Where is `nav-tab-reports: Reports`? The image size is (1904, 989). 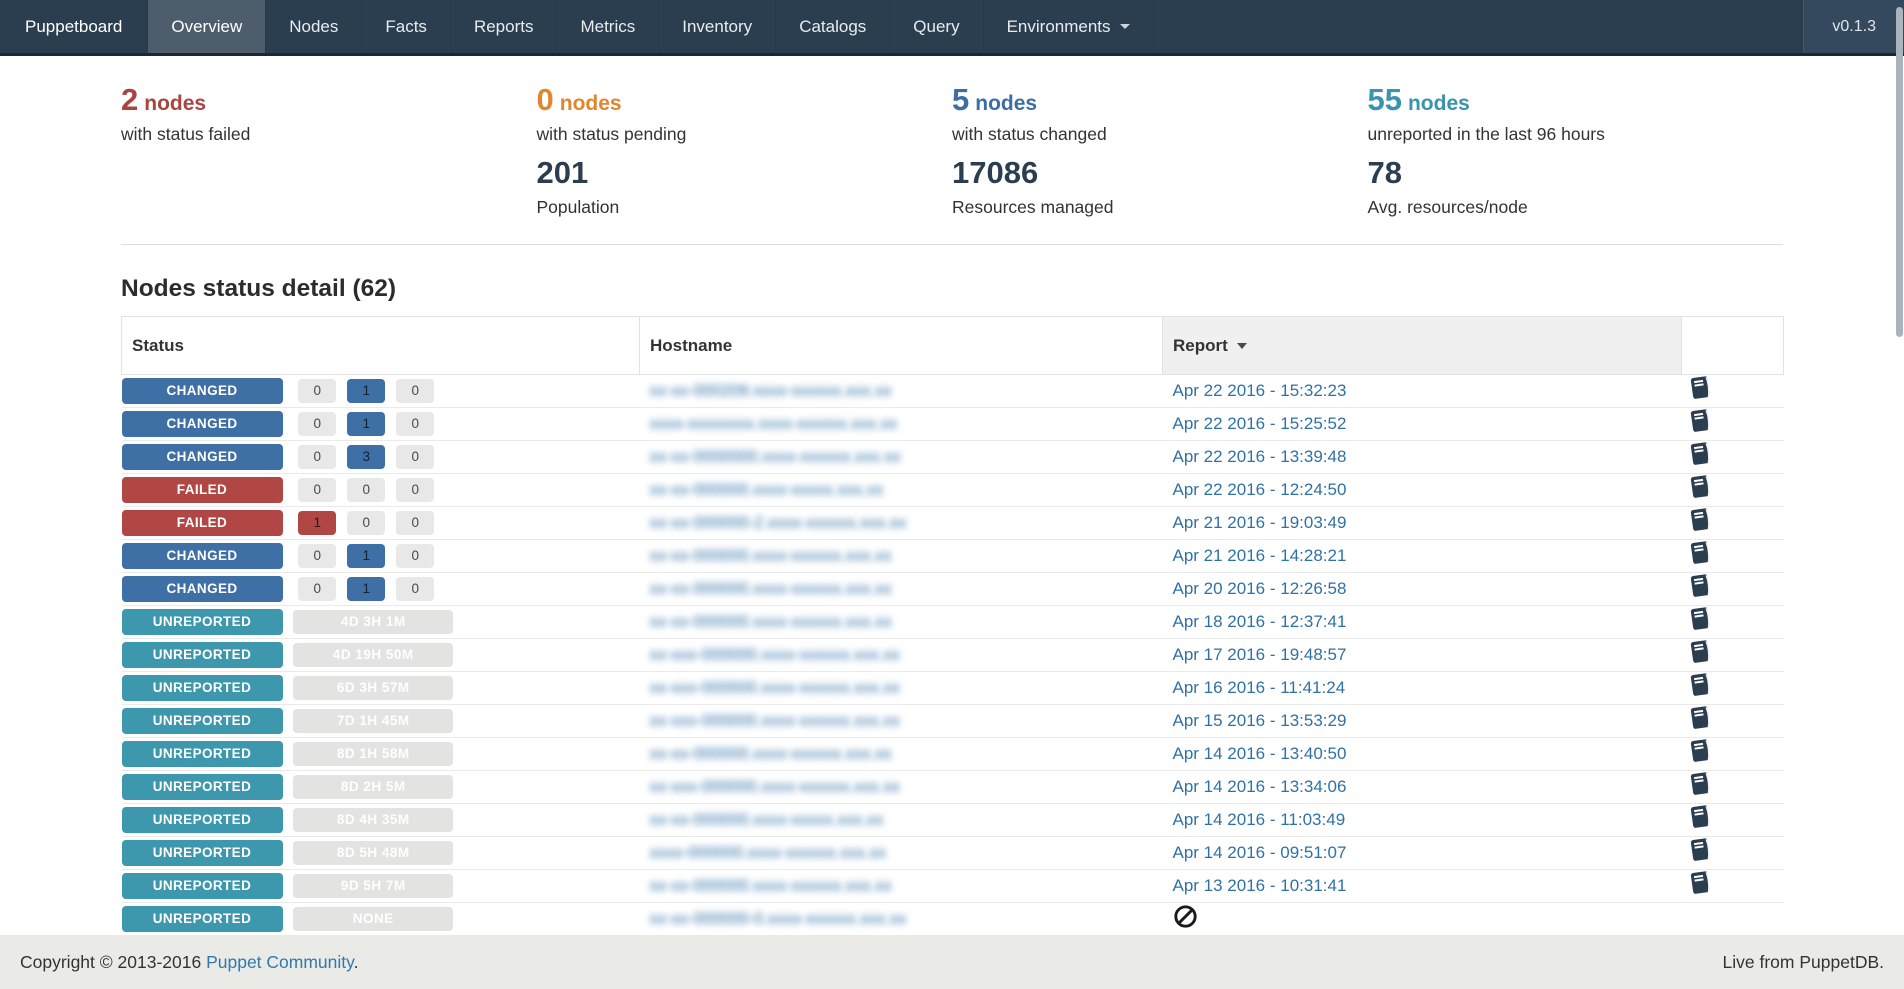
nav-tab-reports: Reports is located at coordinates (503, 26).